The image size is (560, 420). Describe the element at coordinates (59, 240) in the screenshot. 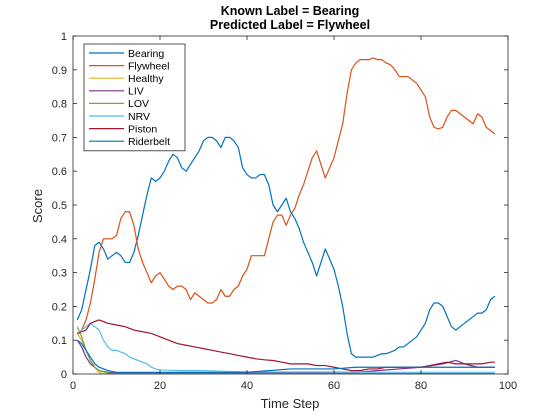

I see `y-tick-label: 0.4` at that location.